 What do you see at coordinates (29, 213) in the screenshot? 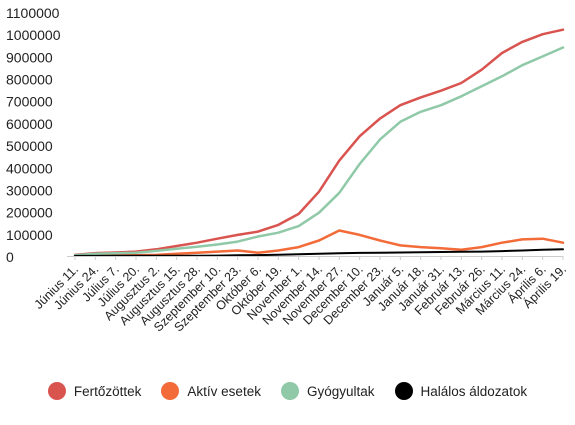
I see `y-tick-label: 200000` at bounding box center [29, 213].